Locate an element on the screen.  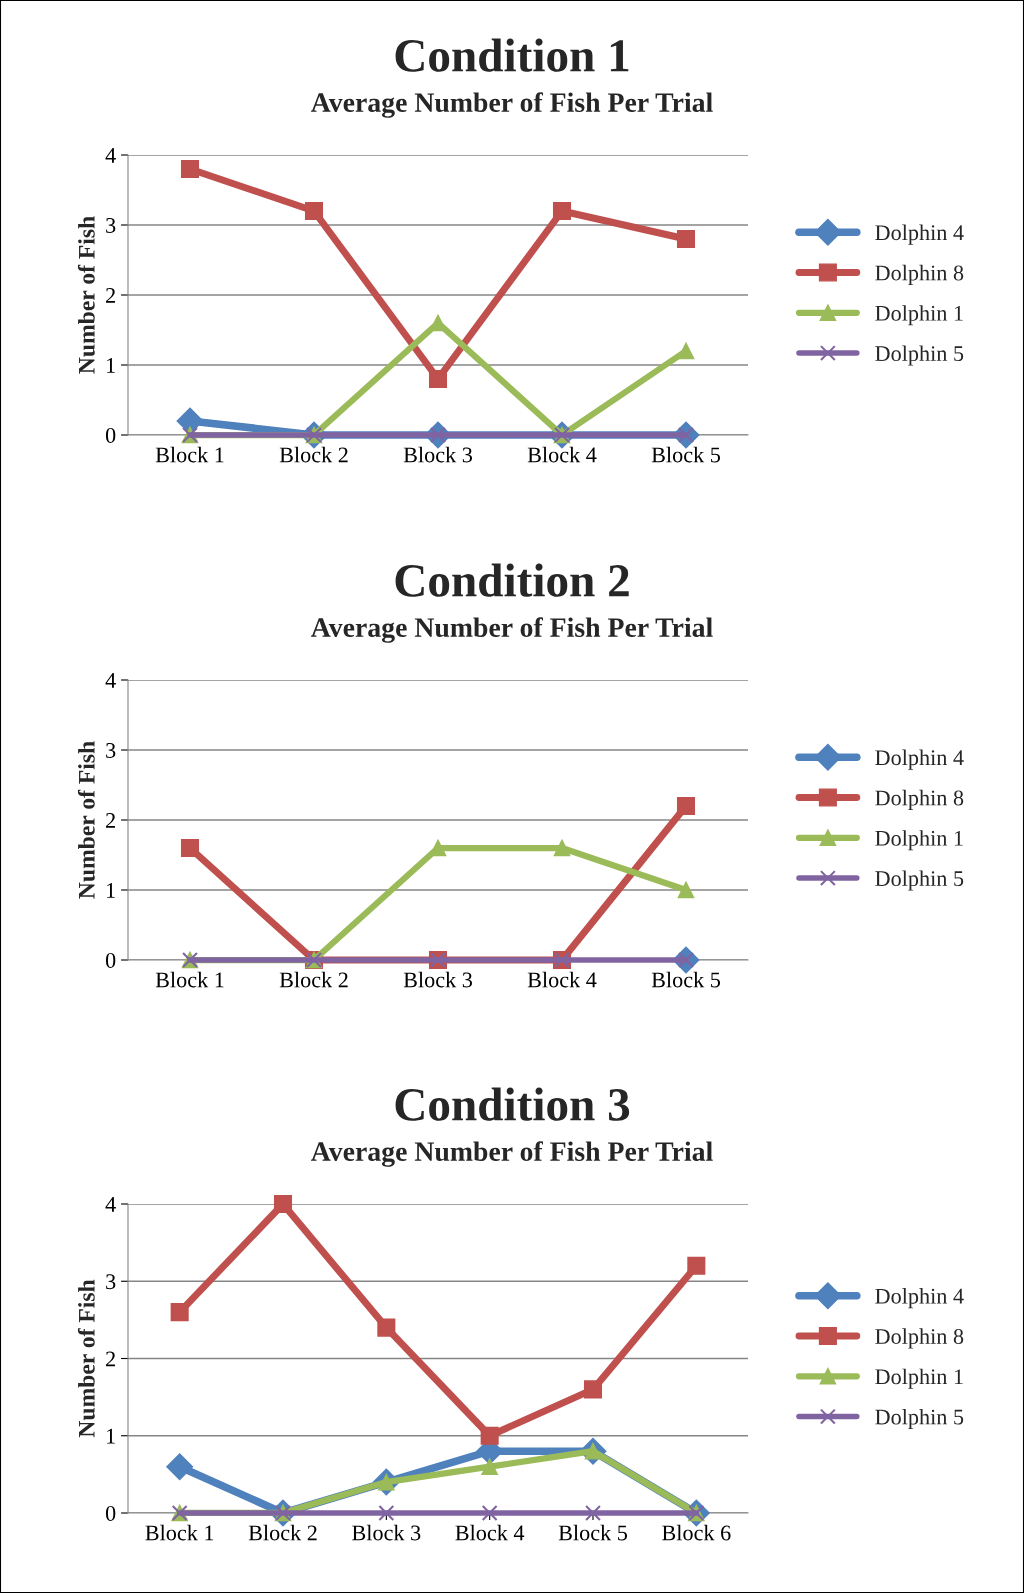
x-tick-label: Block 6 is located at coordinates (696, 1532).